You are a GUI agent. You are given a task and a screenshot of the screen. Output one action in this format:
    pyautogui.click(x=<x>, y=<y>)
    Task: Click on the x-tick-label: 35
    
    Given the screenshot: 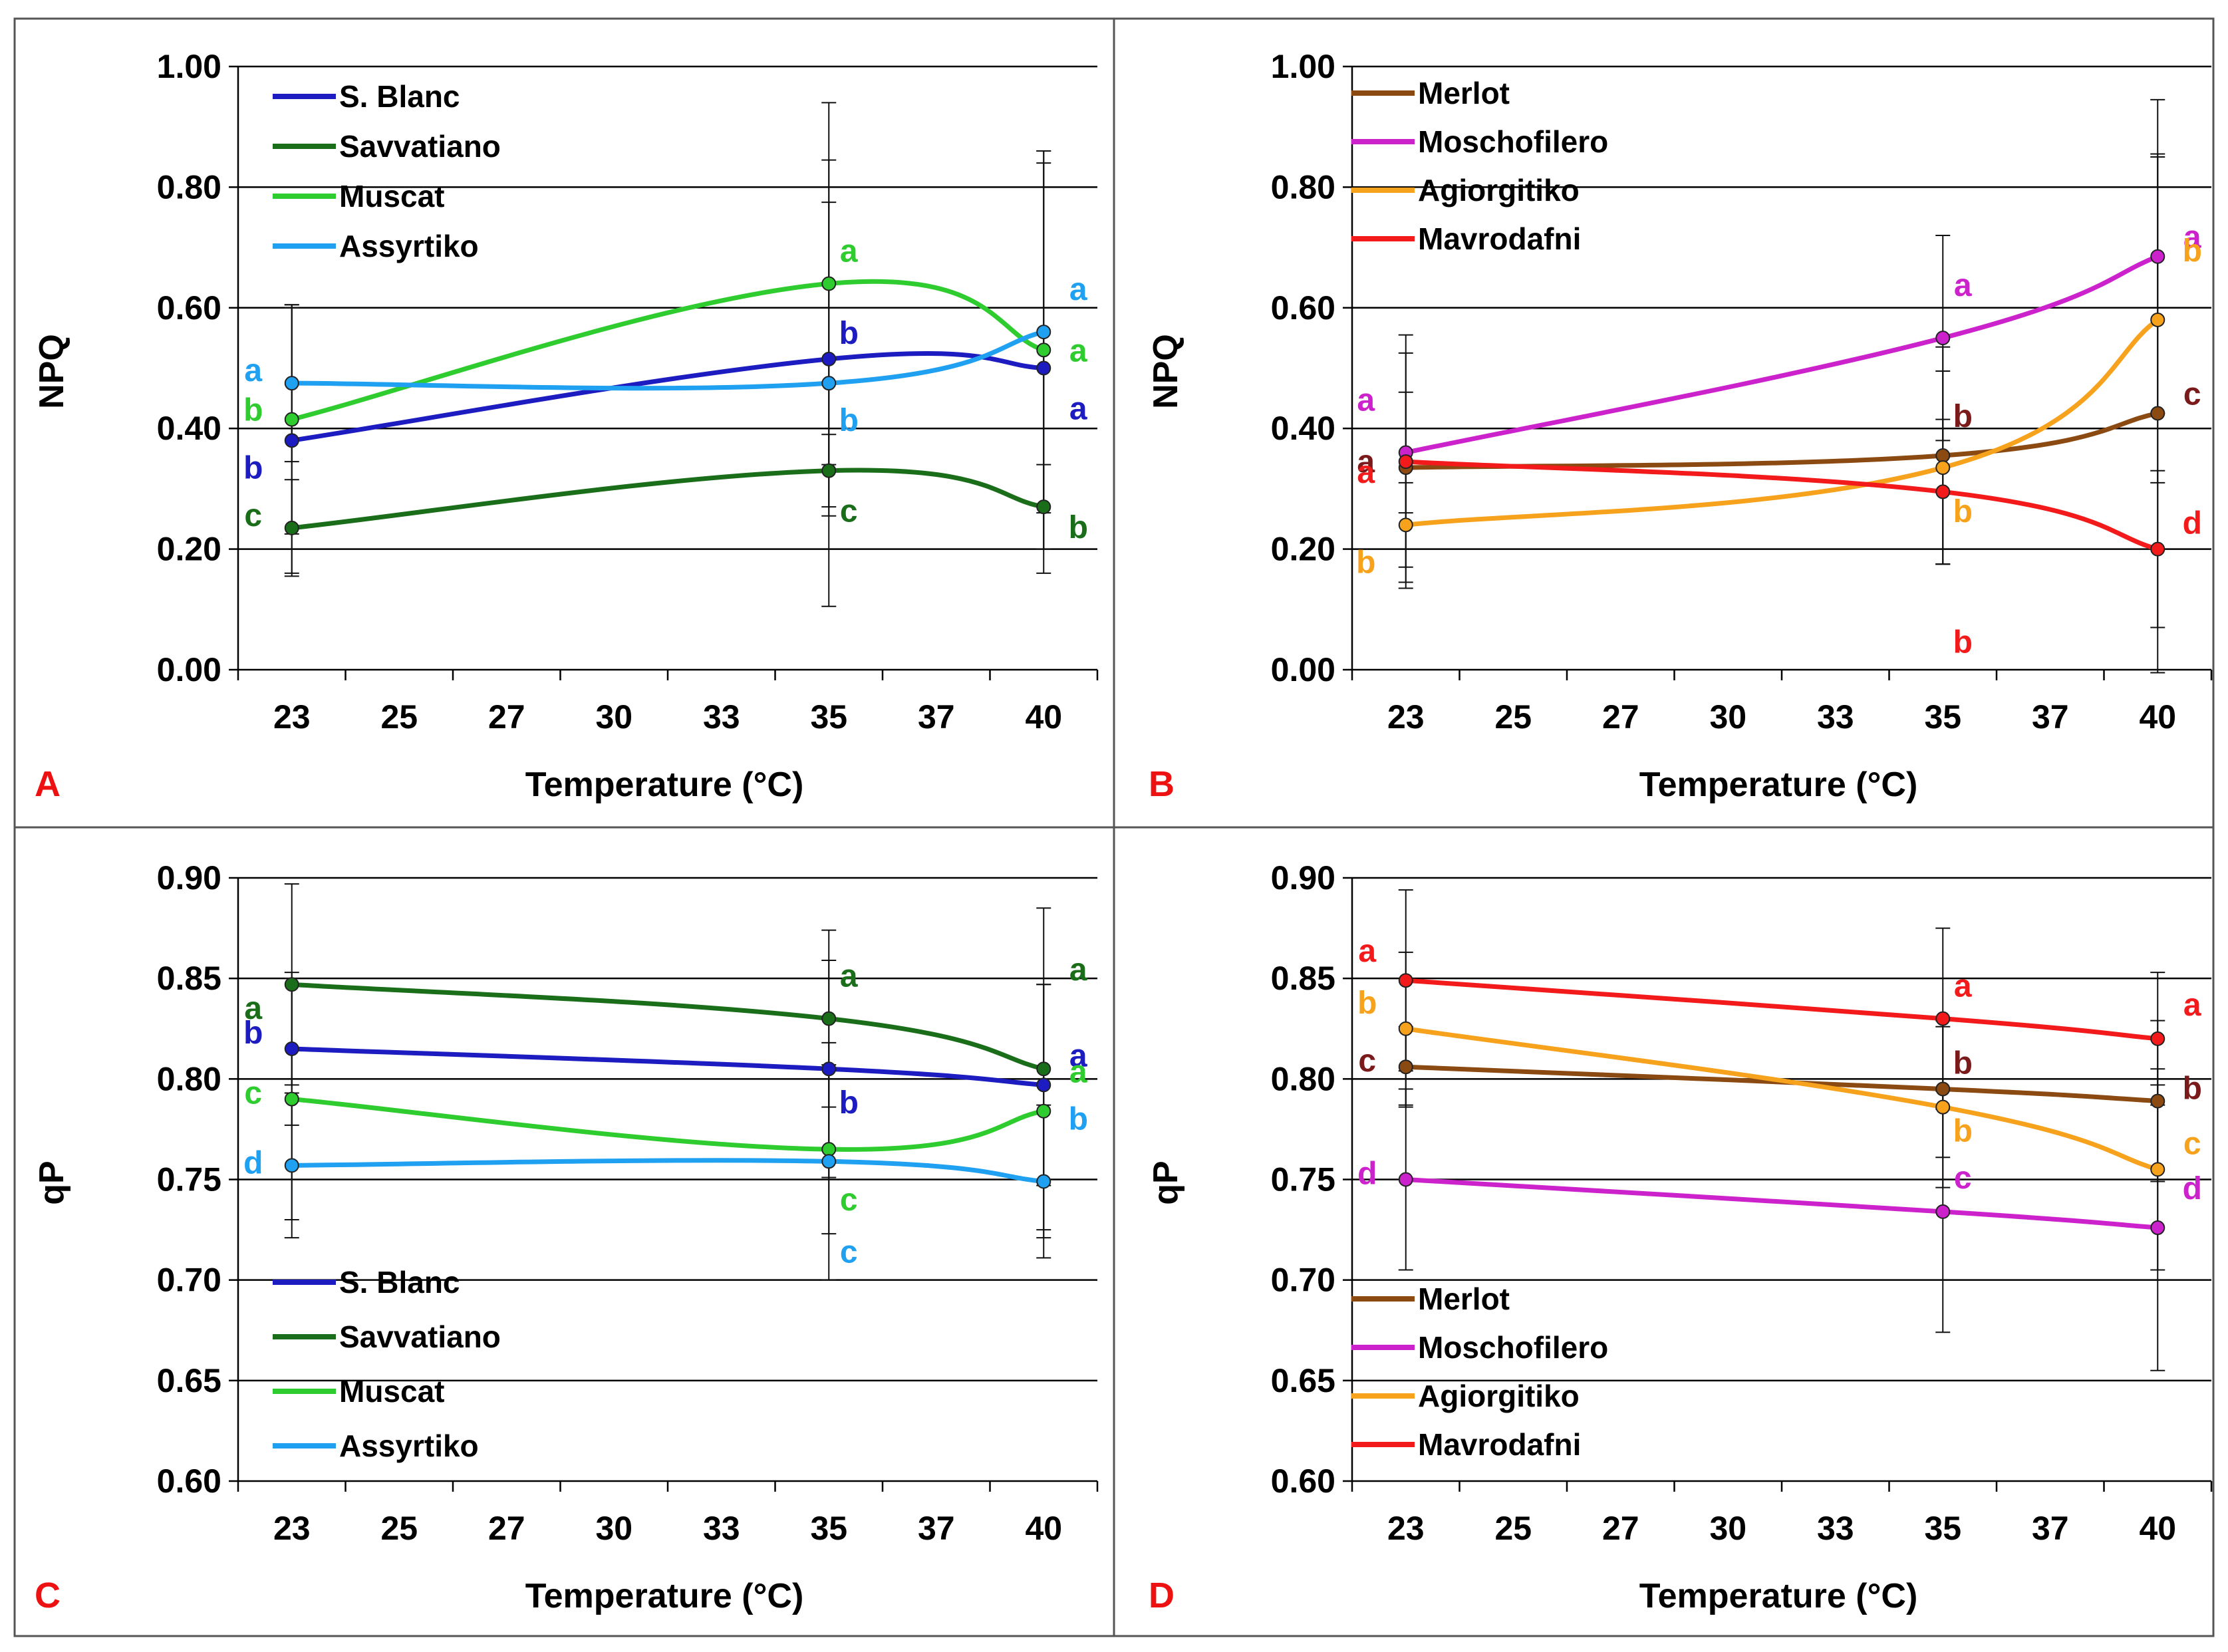 What is the action you would take?
    pyautogui.click(x=1942, y=717)
    